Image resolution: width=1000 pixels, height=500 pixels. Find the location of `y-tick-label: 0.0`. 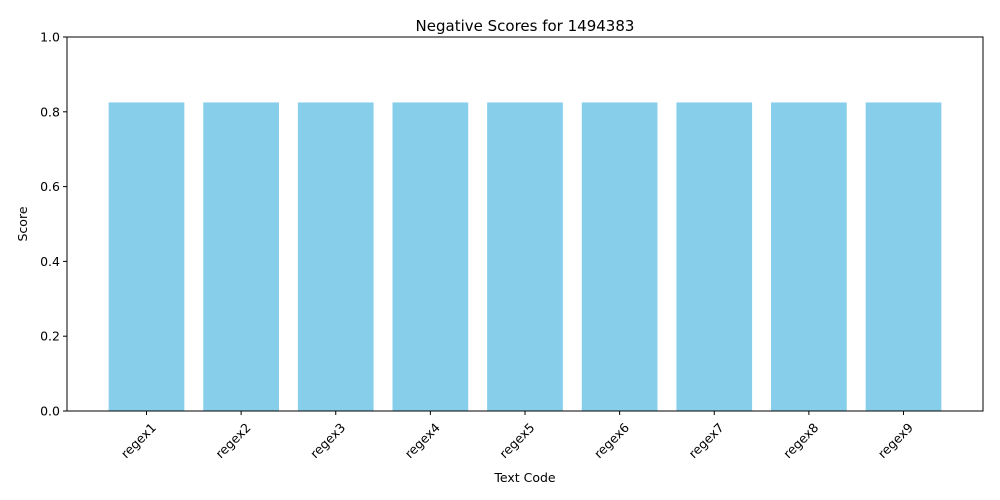

y-tick-label: 0.0 is located at coordinates (50, 411).